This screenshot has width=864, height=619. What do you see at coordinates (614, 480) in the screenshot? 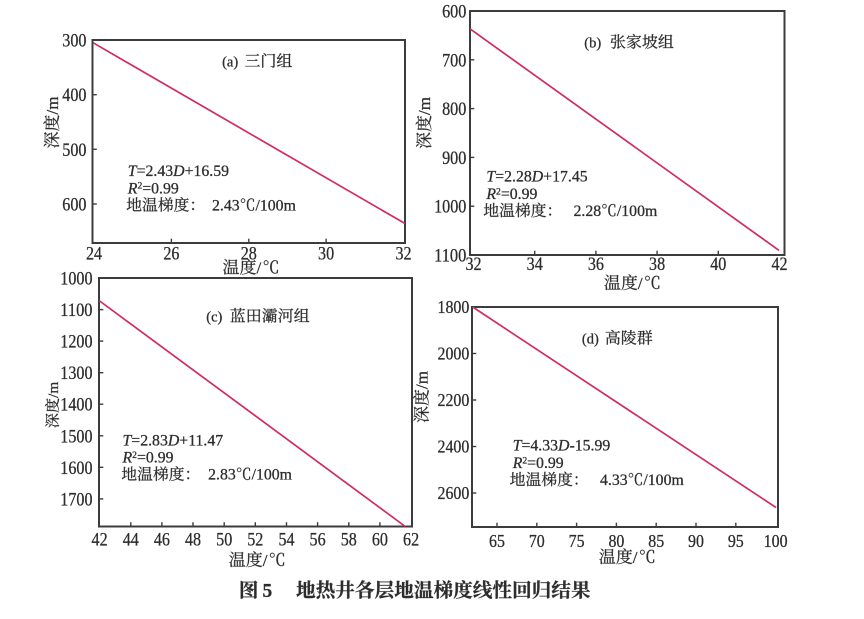
I see `svg-text: 4.33` at bounding box center [614, 480].